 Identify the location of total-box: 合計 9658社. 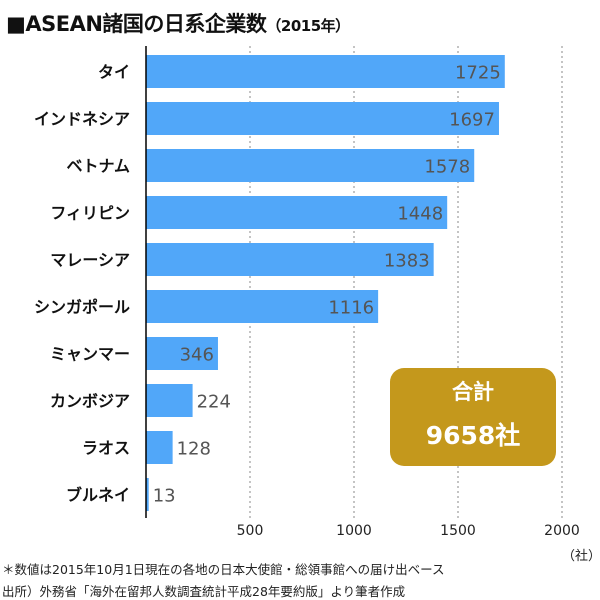
(473, 417).